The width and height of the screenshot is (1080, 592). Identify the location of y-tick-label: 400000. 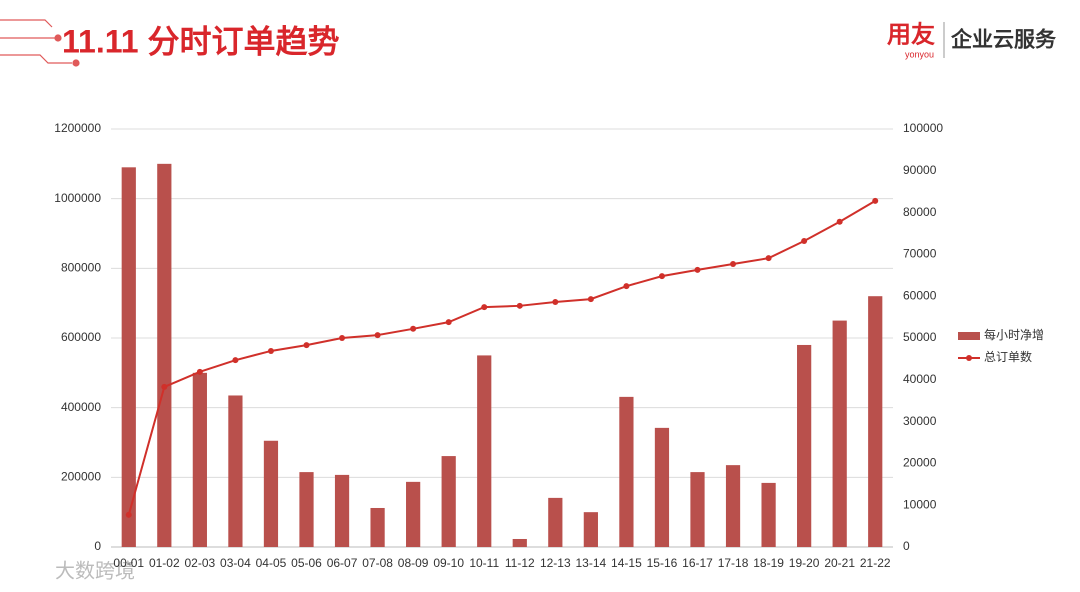
(81, 407).